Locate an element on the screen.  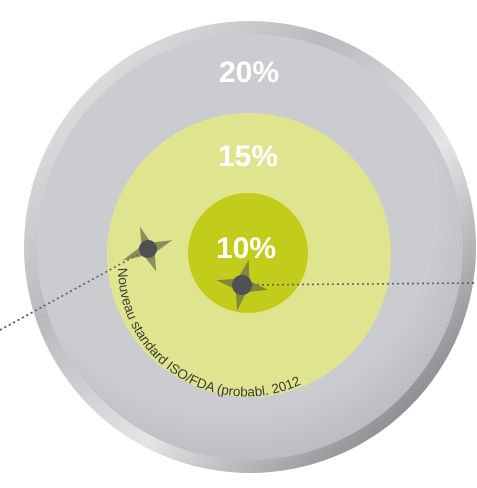
zone-10-percent is located at coordinates (248, 253).